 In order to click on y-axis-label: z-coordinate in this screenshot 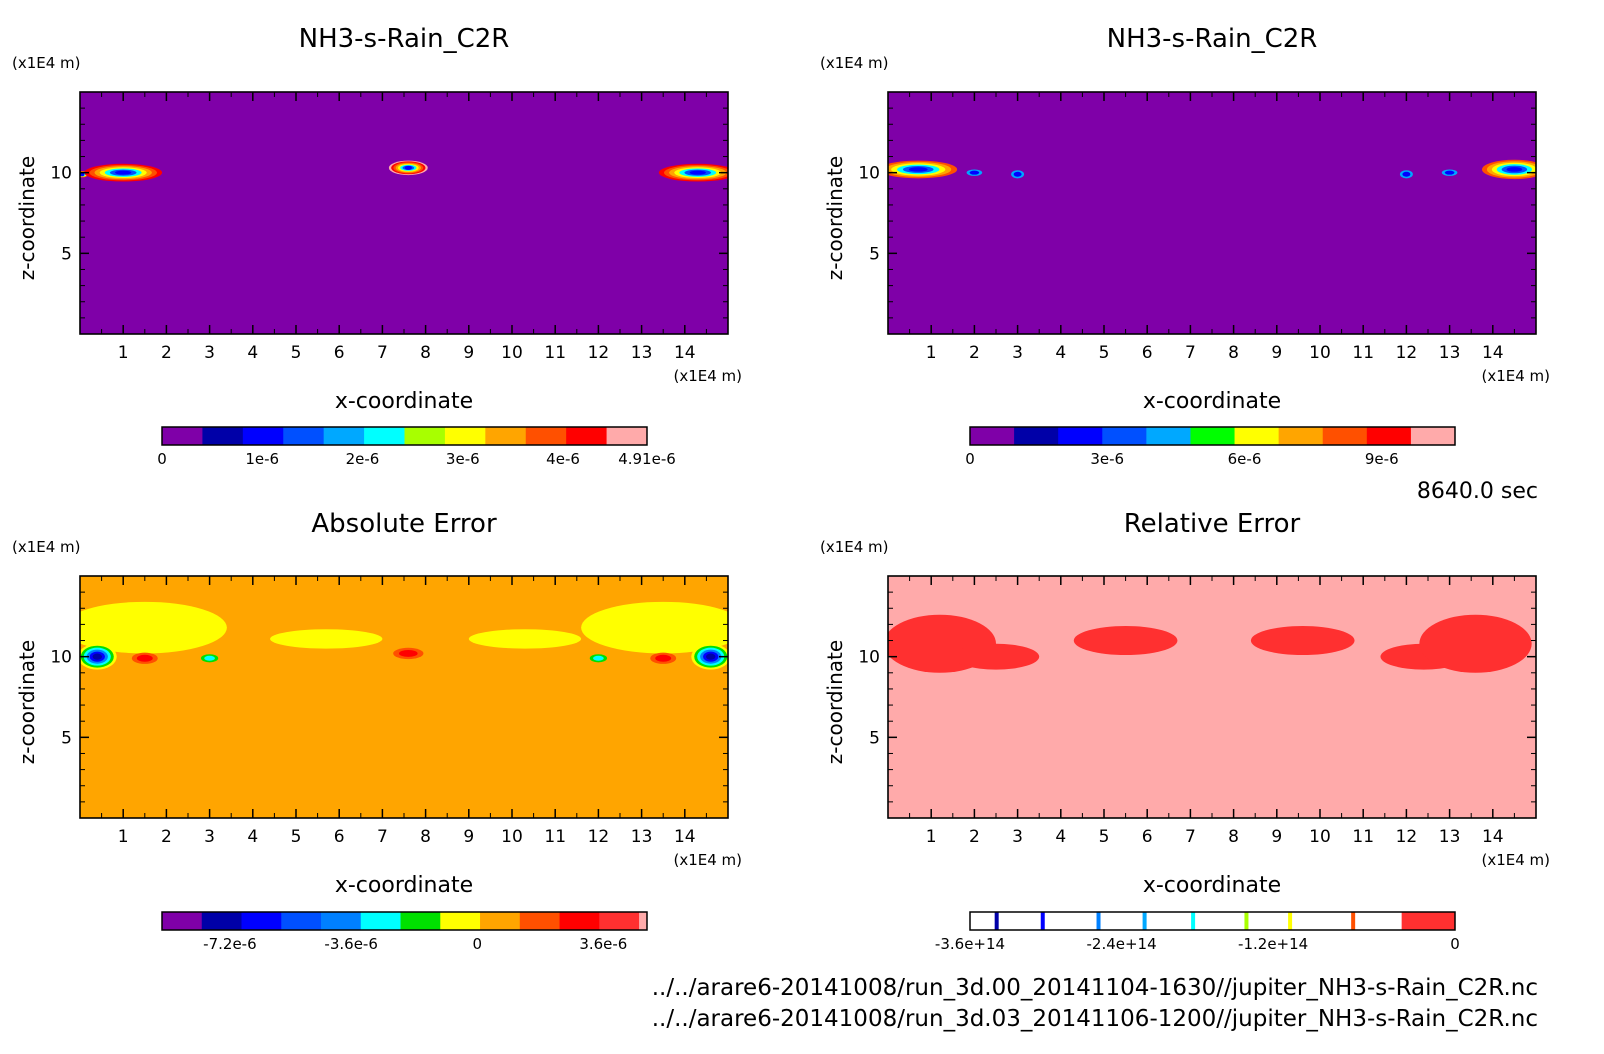, I will do `click(27, 218)`.